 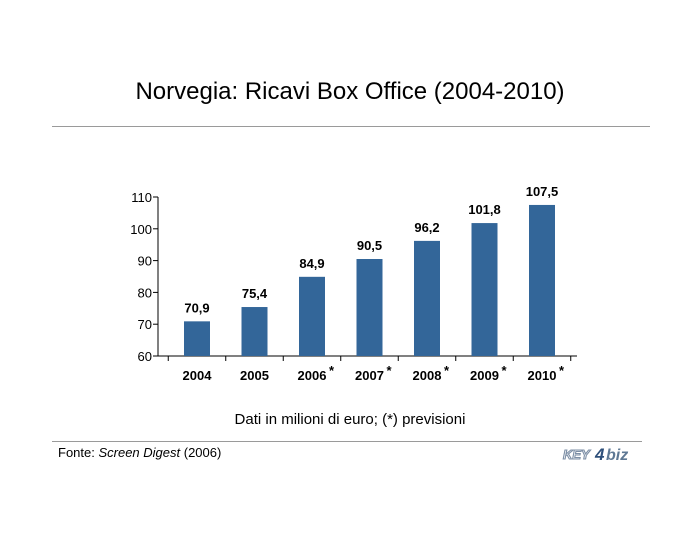 What do you see at coordinates (426, 227) in the screenshot?
I see `bar-value-label: 96,2` at bounding box center [426, 227].